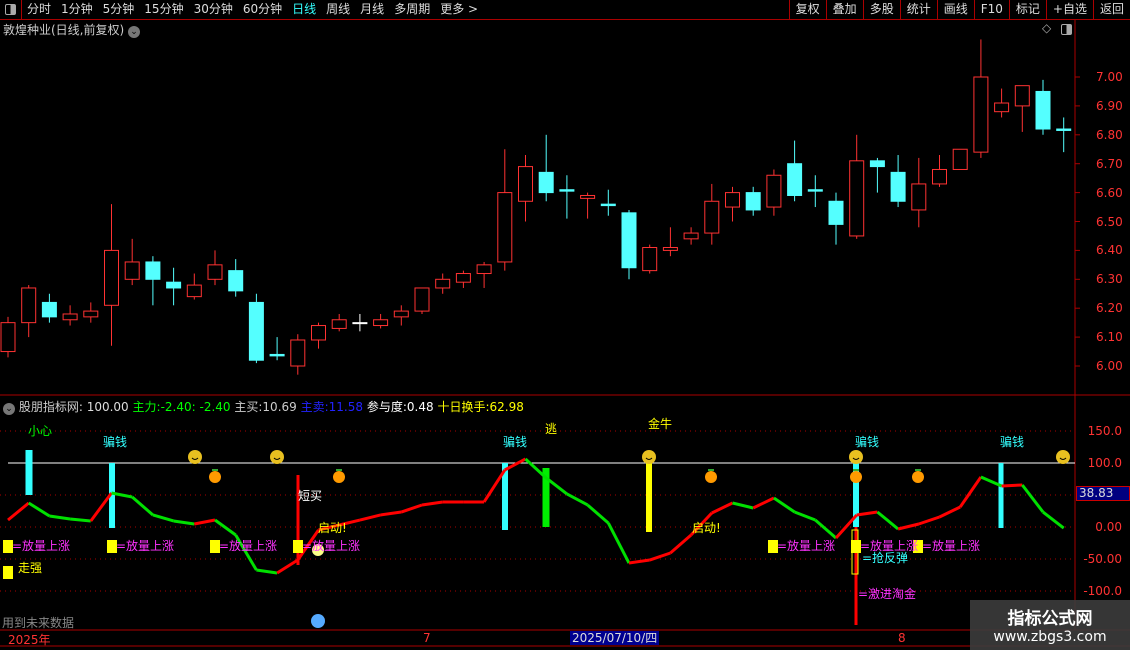 The image size is (1130, 650). Describe the element at coordinates (48, 407) in the screenshot. I see `indicator-name: 股朋指标网` at that location.